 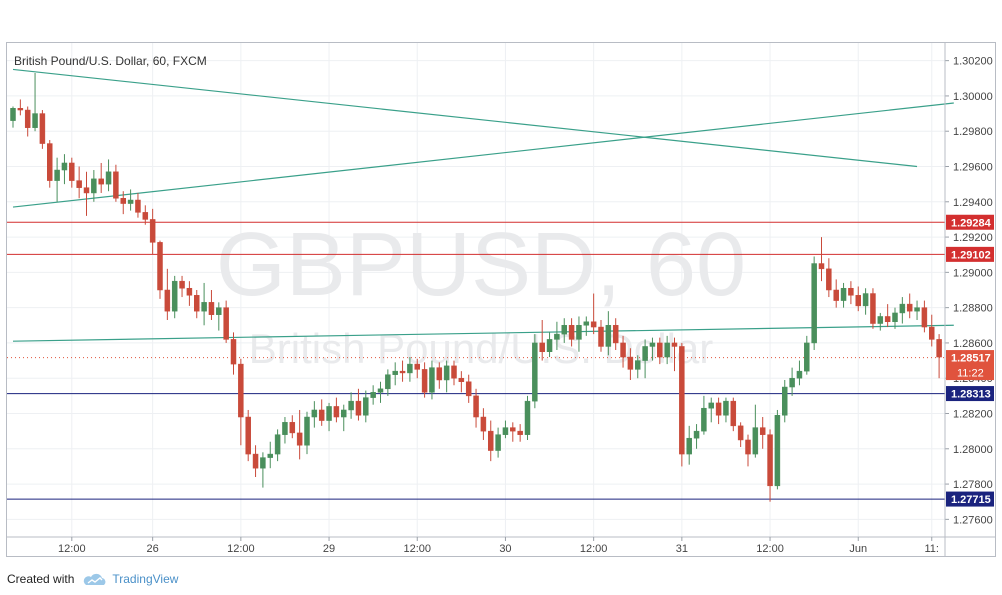 I want to click on x-tick-label: 31, so click(x=682, y=549).